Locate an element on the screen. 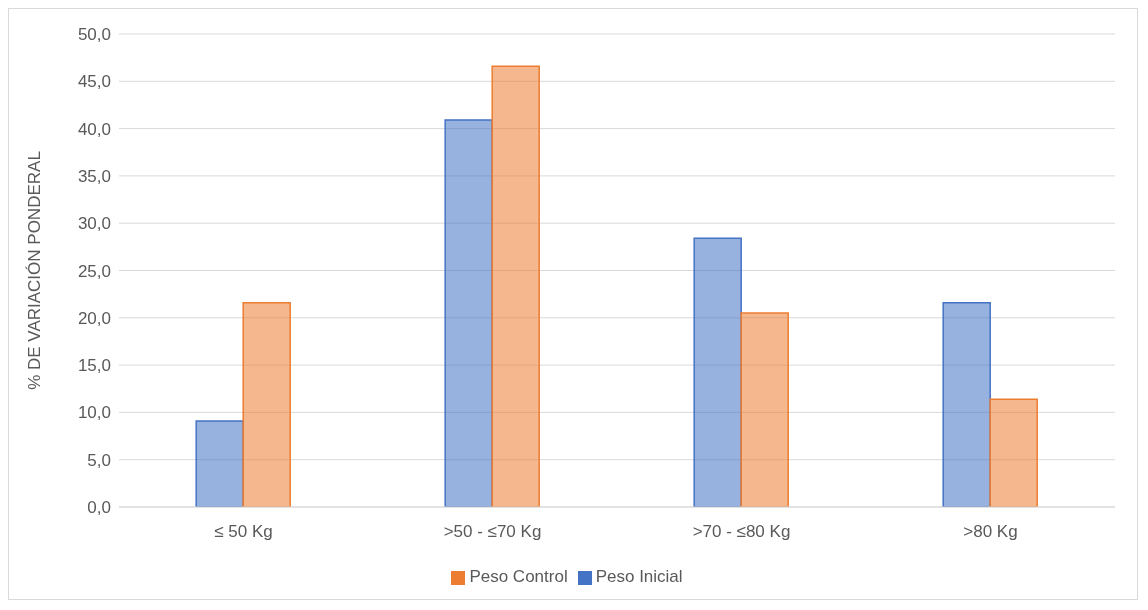 The width and height of the screenshot is (1148, 610). x-tick-label: >50 - ≤70 Kg is located at coordinates (492, 532).